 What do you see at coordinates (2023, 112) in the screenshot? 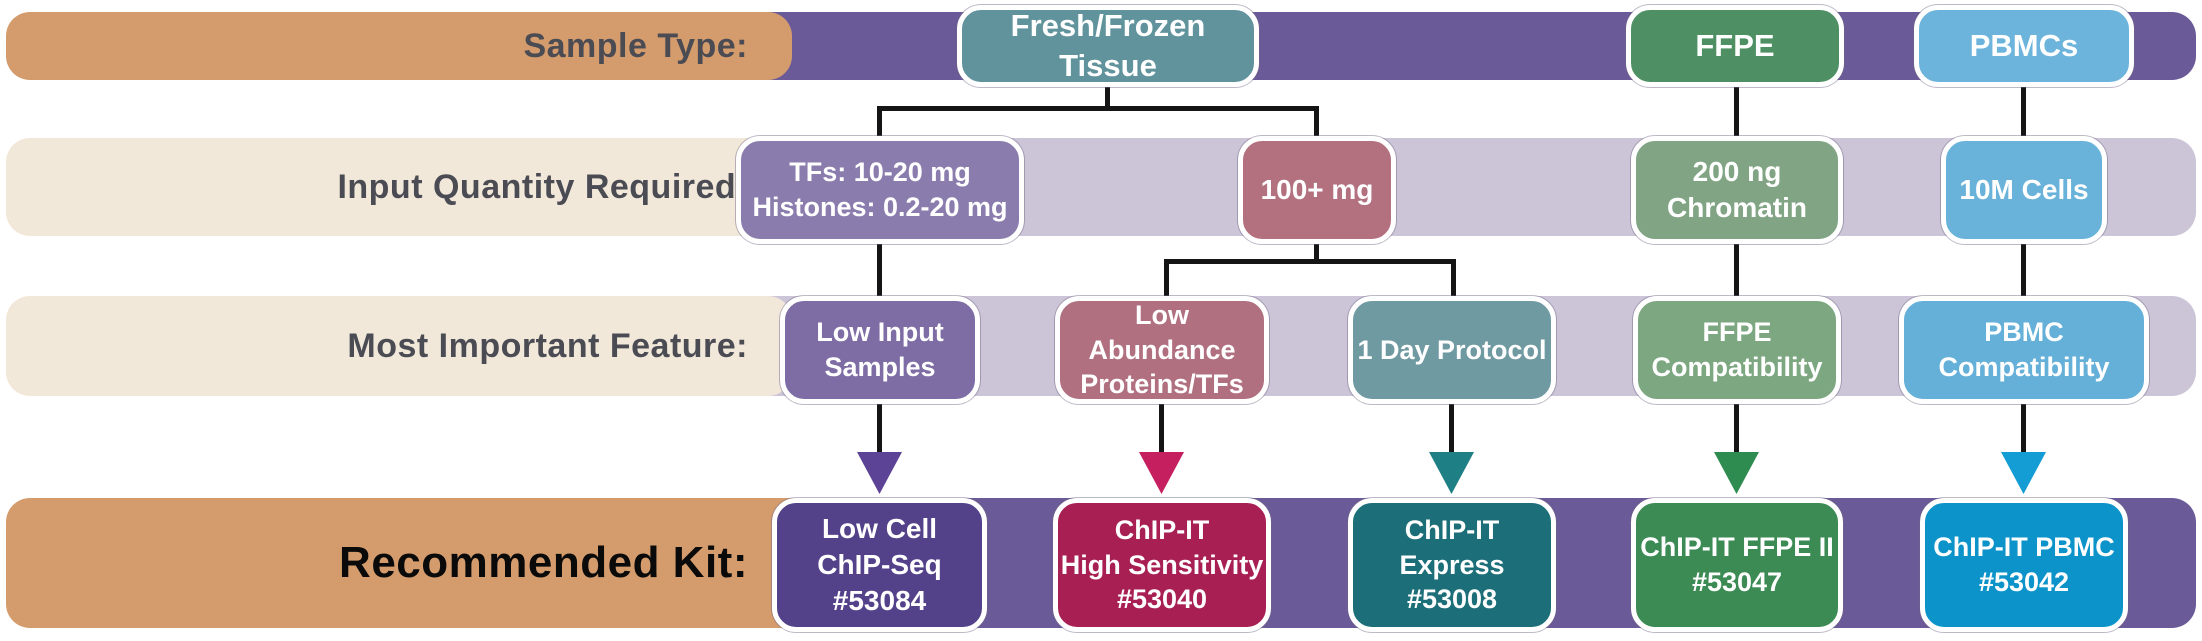
I see `connector-pbmcs-to-10m` at bounding box center [2023, 112].